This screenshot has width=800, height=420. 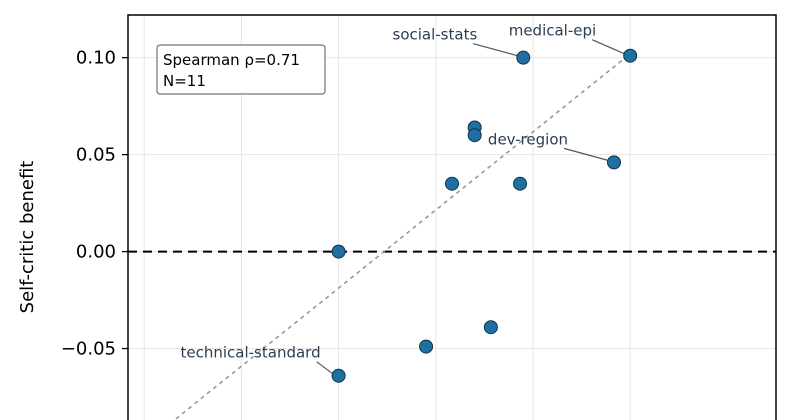 I want to click on y-tick-label: 0.00, so click(x=96, y=252).